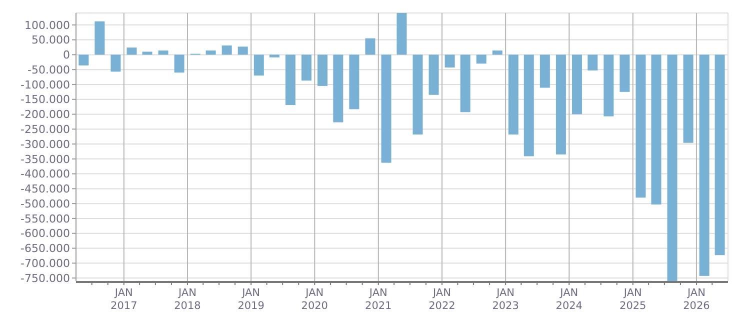  I want to click on x-tick-label: JAN 2023, so click(505, 299).